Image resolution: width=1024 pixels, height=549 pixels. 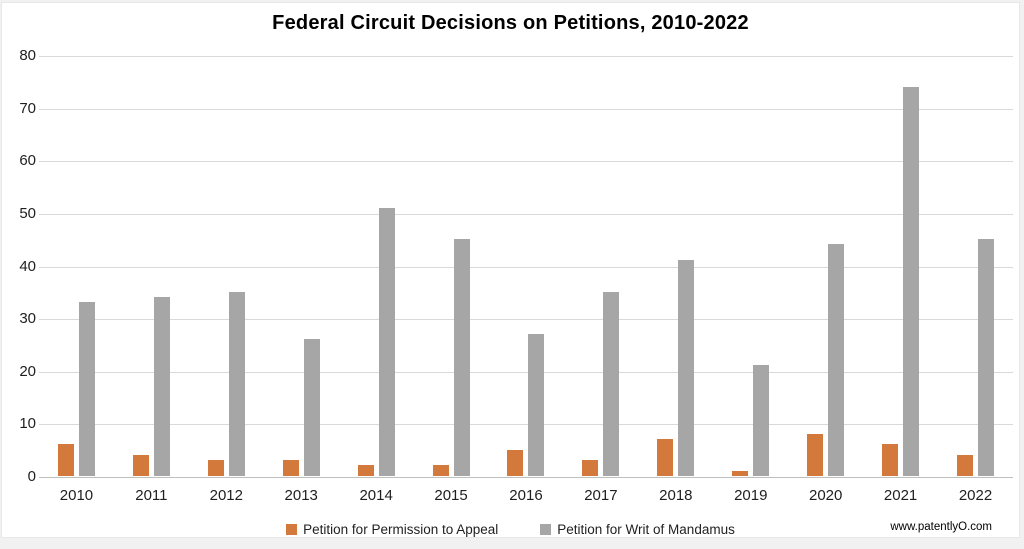 I want to click on bar-2020-petition-for-writ-of-mandamus, so click(x=836, y=360).